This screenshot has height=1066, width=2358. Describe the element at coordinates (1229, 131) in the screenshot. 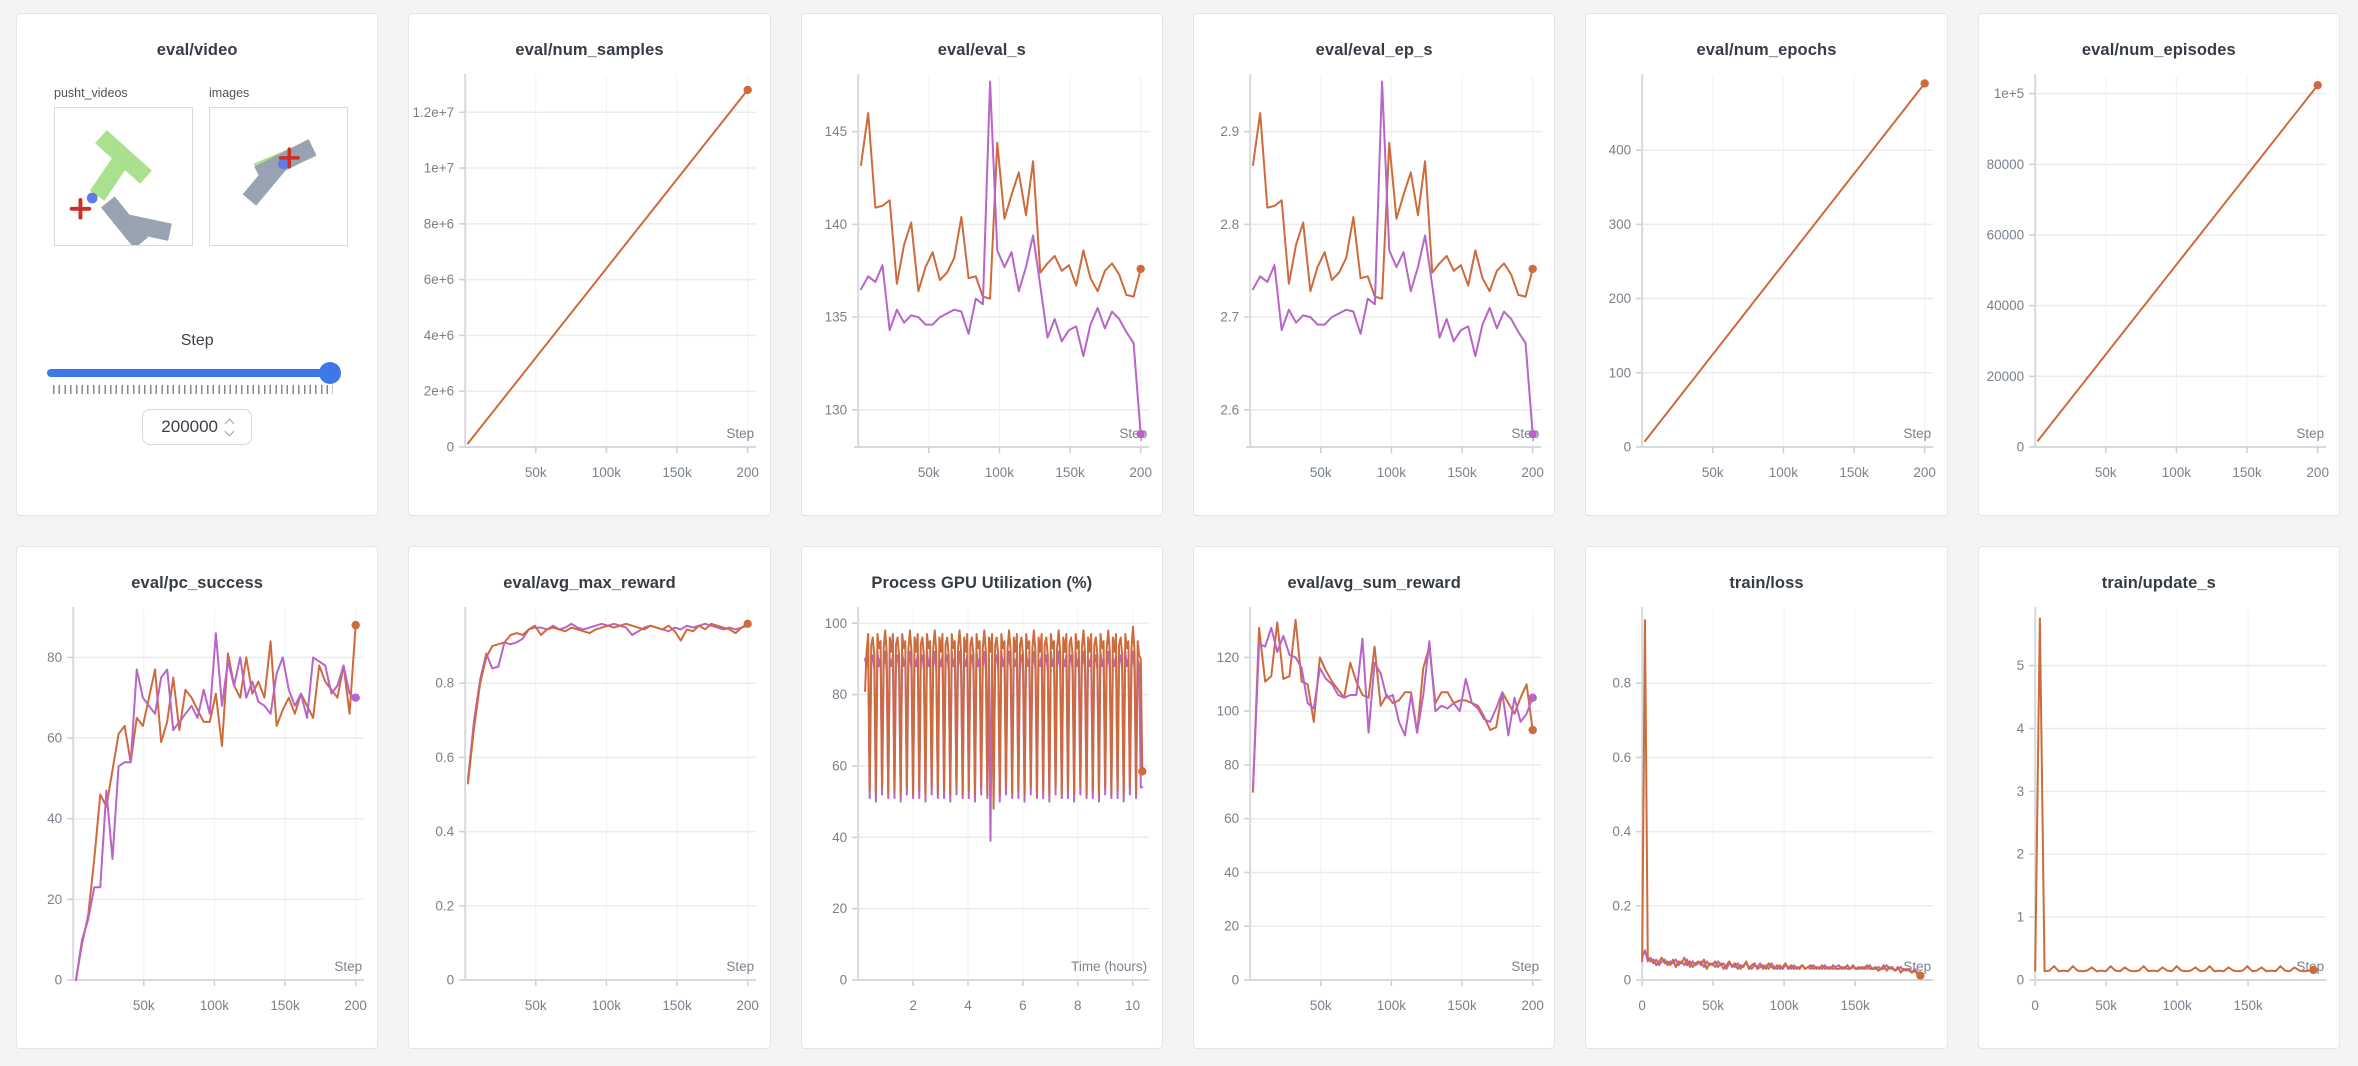

I see `svg-text: 2.9` at that location.